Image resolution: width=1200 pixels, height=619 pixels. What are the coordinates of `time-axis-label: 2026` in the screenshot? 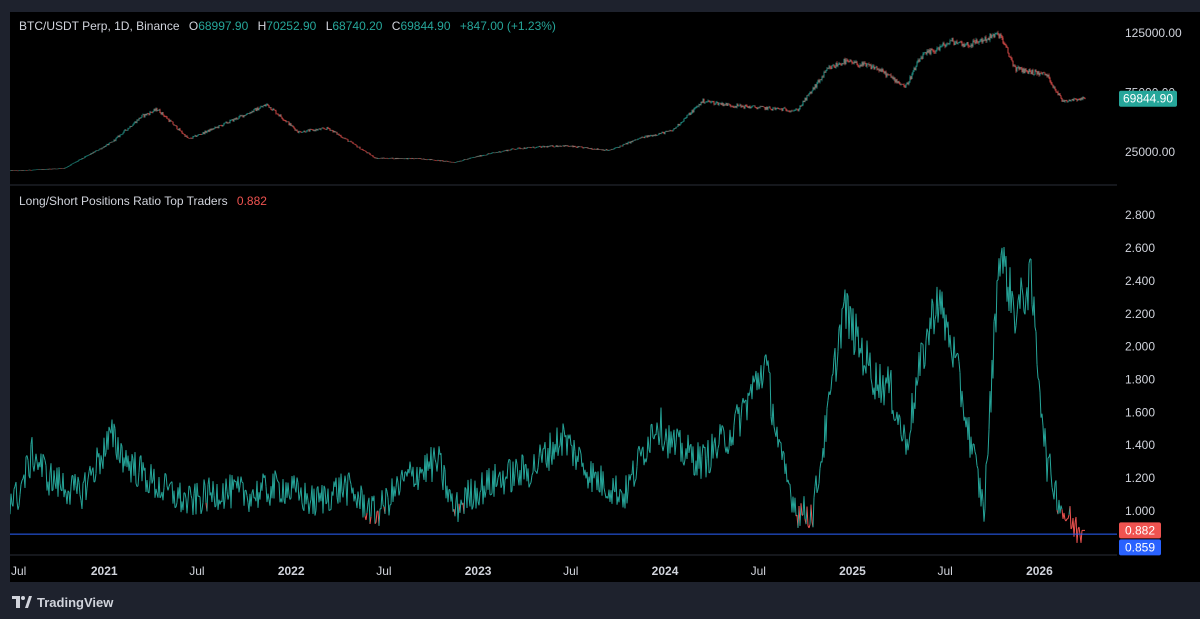 It's located at (1039, 571).